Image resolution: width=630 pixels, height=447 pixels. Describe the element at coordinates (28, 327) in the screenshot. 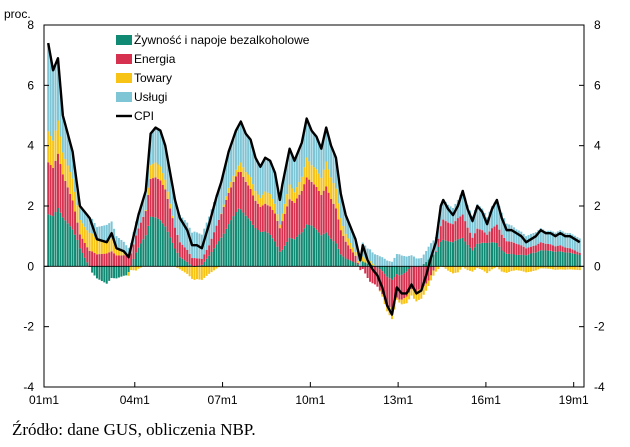

I see `y-tick-label-left--2: -2` at that location.